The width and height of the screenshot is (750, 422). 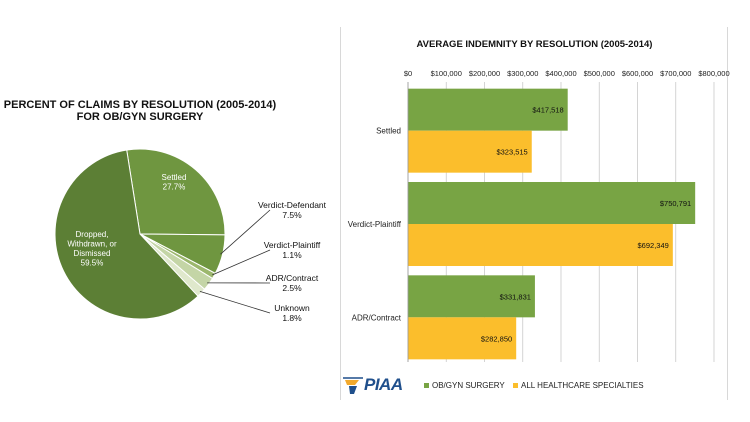 I want to click on legend-swatch-obgyn, so click(x=426, y=385).